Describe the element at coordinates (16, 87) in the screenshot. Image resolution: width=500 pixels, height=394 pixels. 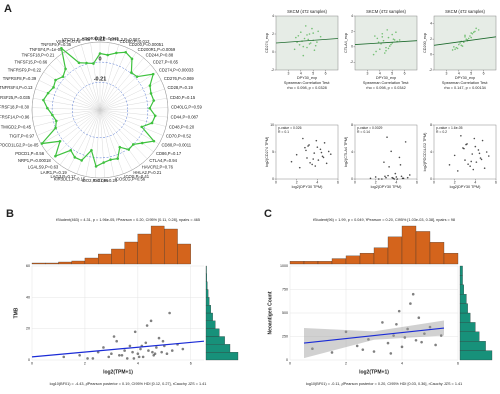
I see `axis-label: TNFRSF4,P=0.13` at that location.